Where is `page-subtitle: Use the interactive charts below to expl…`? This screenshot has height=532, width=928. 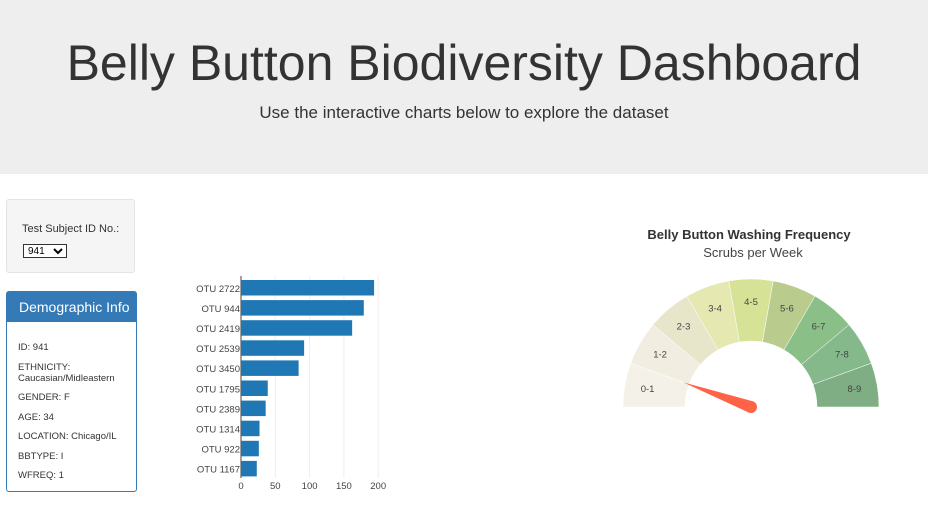
page-subtitle: Use the interactive charts below to expl… is located at coordinates (464, 112).